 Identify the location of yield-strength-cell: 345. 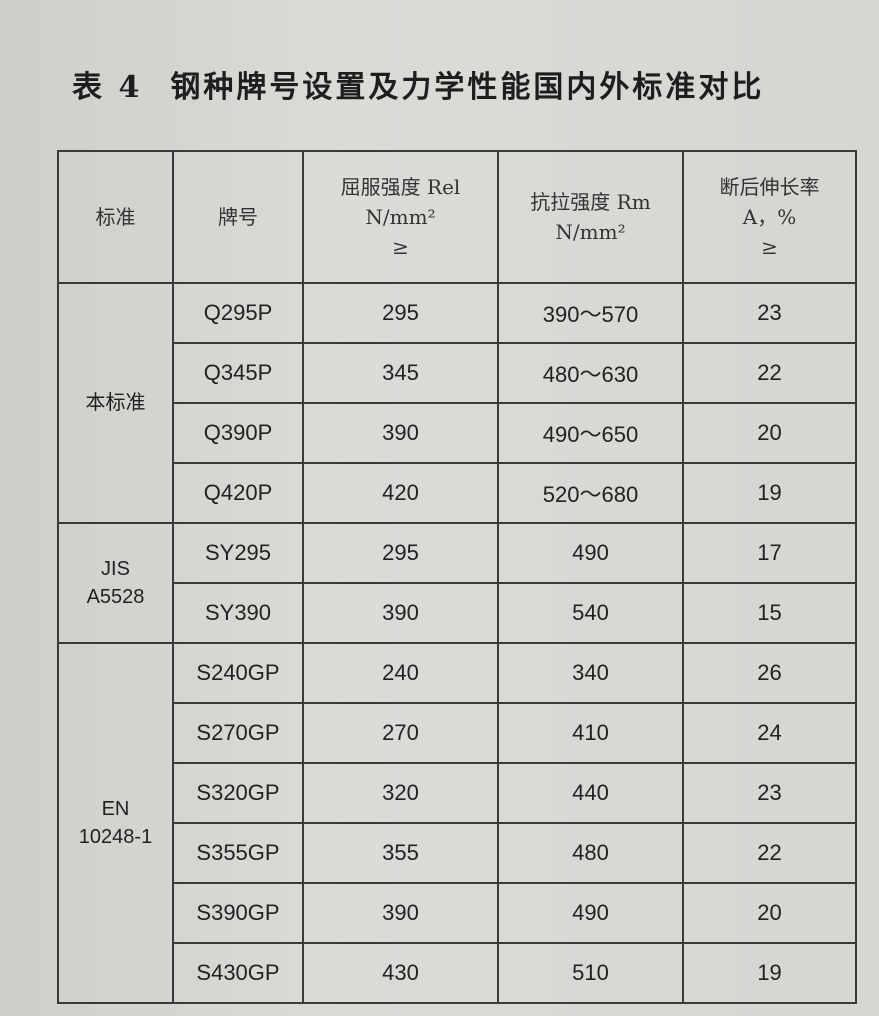
(400, 373).